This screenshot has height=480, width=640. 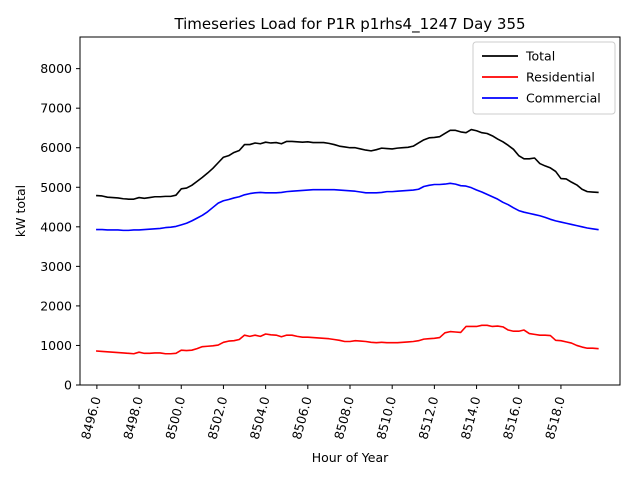 I want to click on y-axis-label: kW total, so click(x=20, y=211).